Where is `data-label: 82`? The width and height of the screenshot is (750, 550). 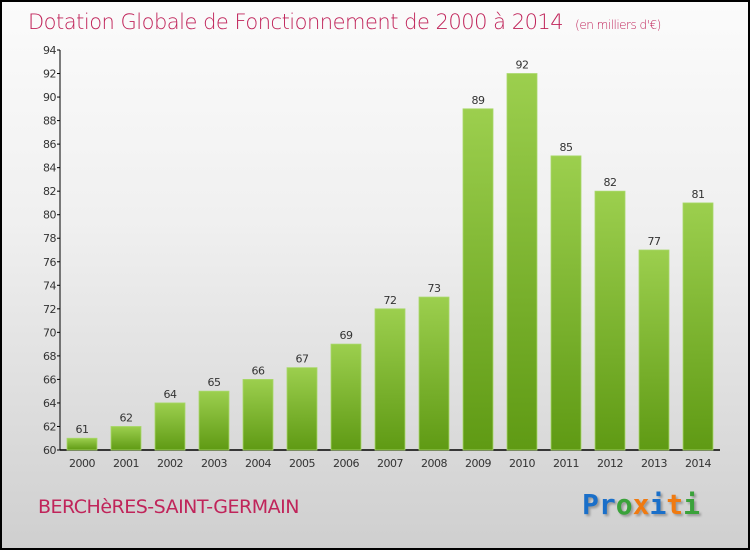
data-label: 82 is located at coordinates (610, 182).